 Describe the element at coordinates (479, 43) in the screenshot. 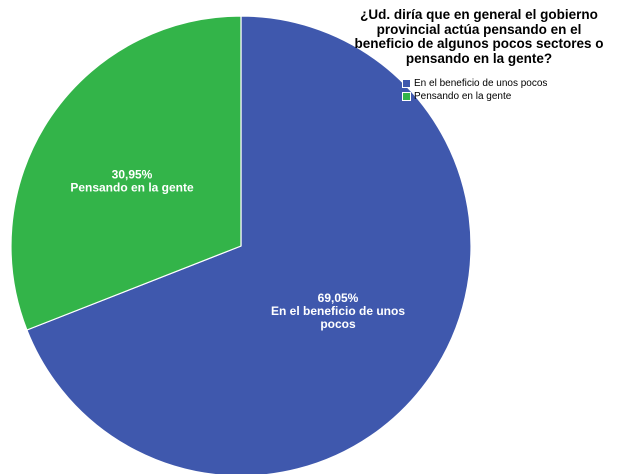

I see `chart-title-line: beneficio de algunos pocos sectores o` at that location.